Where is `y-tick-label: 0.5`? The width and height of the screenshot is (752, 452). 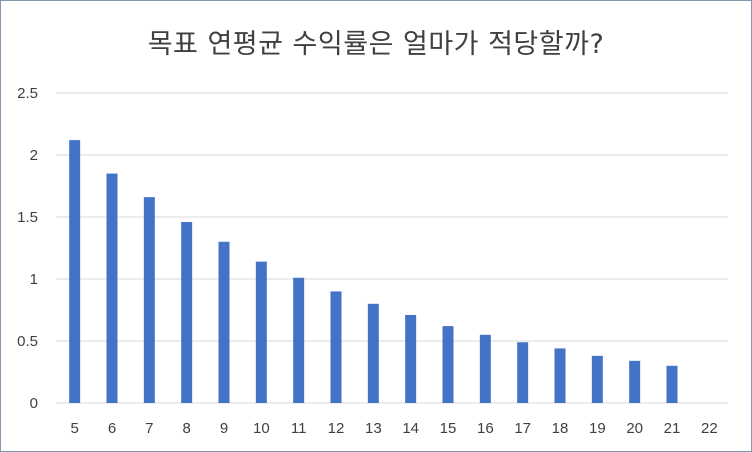
y-tick-label: 0.5 is located at coordinates (27, 341).